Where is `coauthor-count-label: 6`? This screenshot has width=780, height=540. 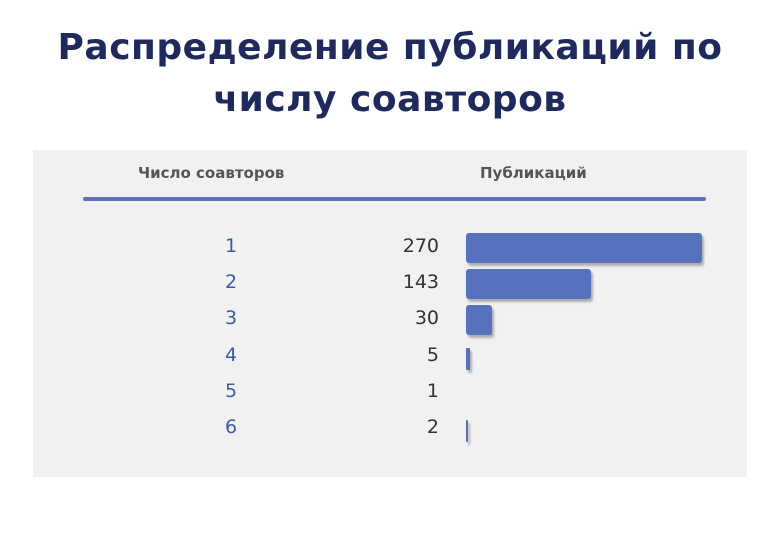
coauthor-count-label: 6 is located at coordinates (231, 427).